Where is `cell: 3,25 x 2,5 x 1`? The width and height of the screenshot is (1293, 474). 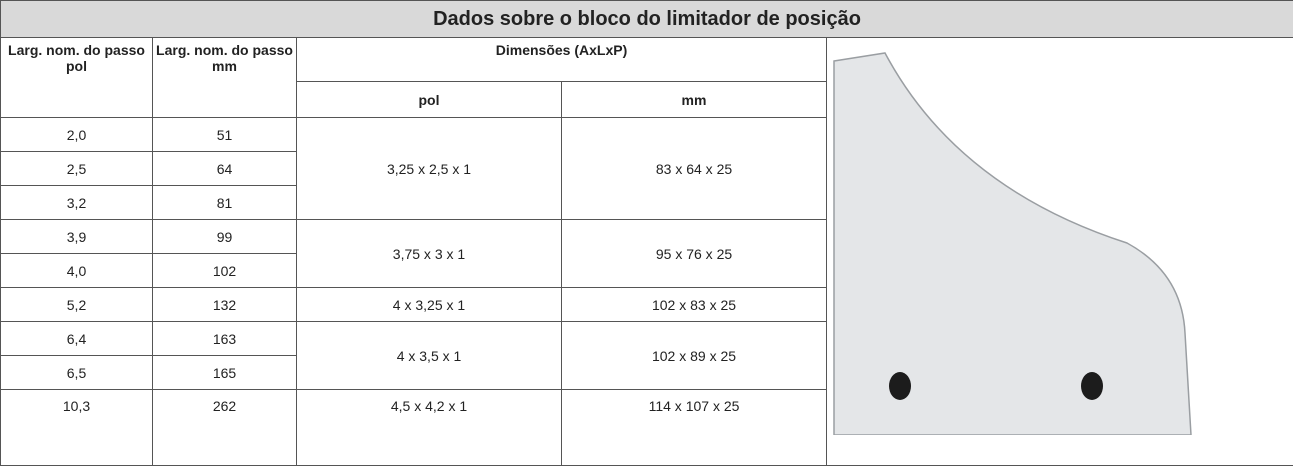
cell: 3,25 x 2,5 x 1 is located at coordinates (429, 168).